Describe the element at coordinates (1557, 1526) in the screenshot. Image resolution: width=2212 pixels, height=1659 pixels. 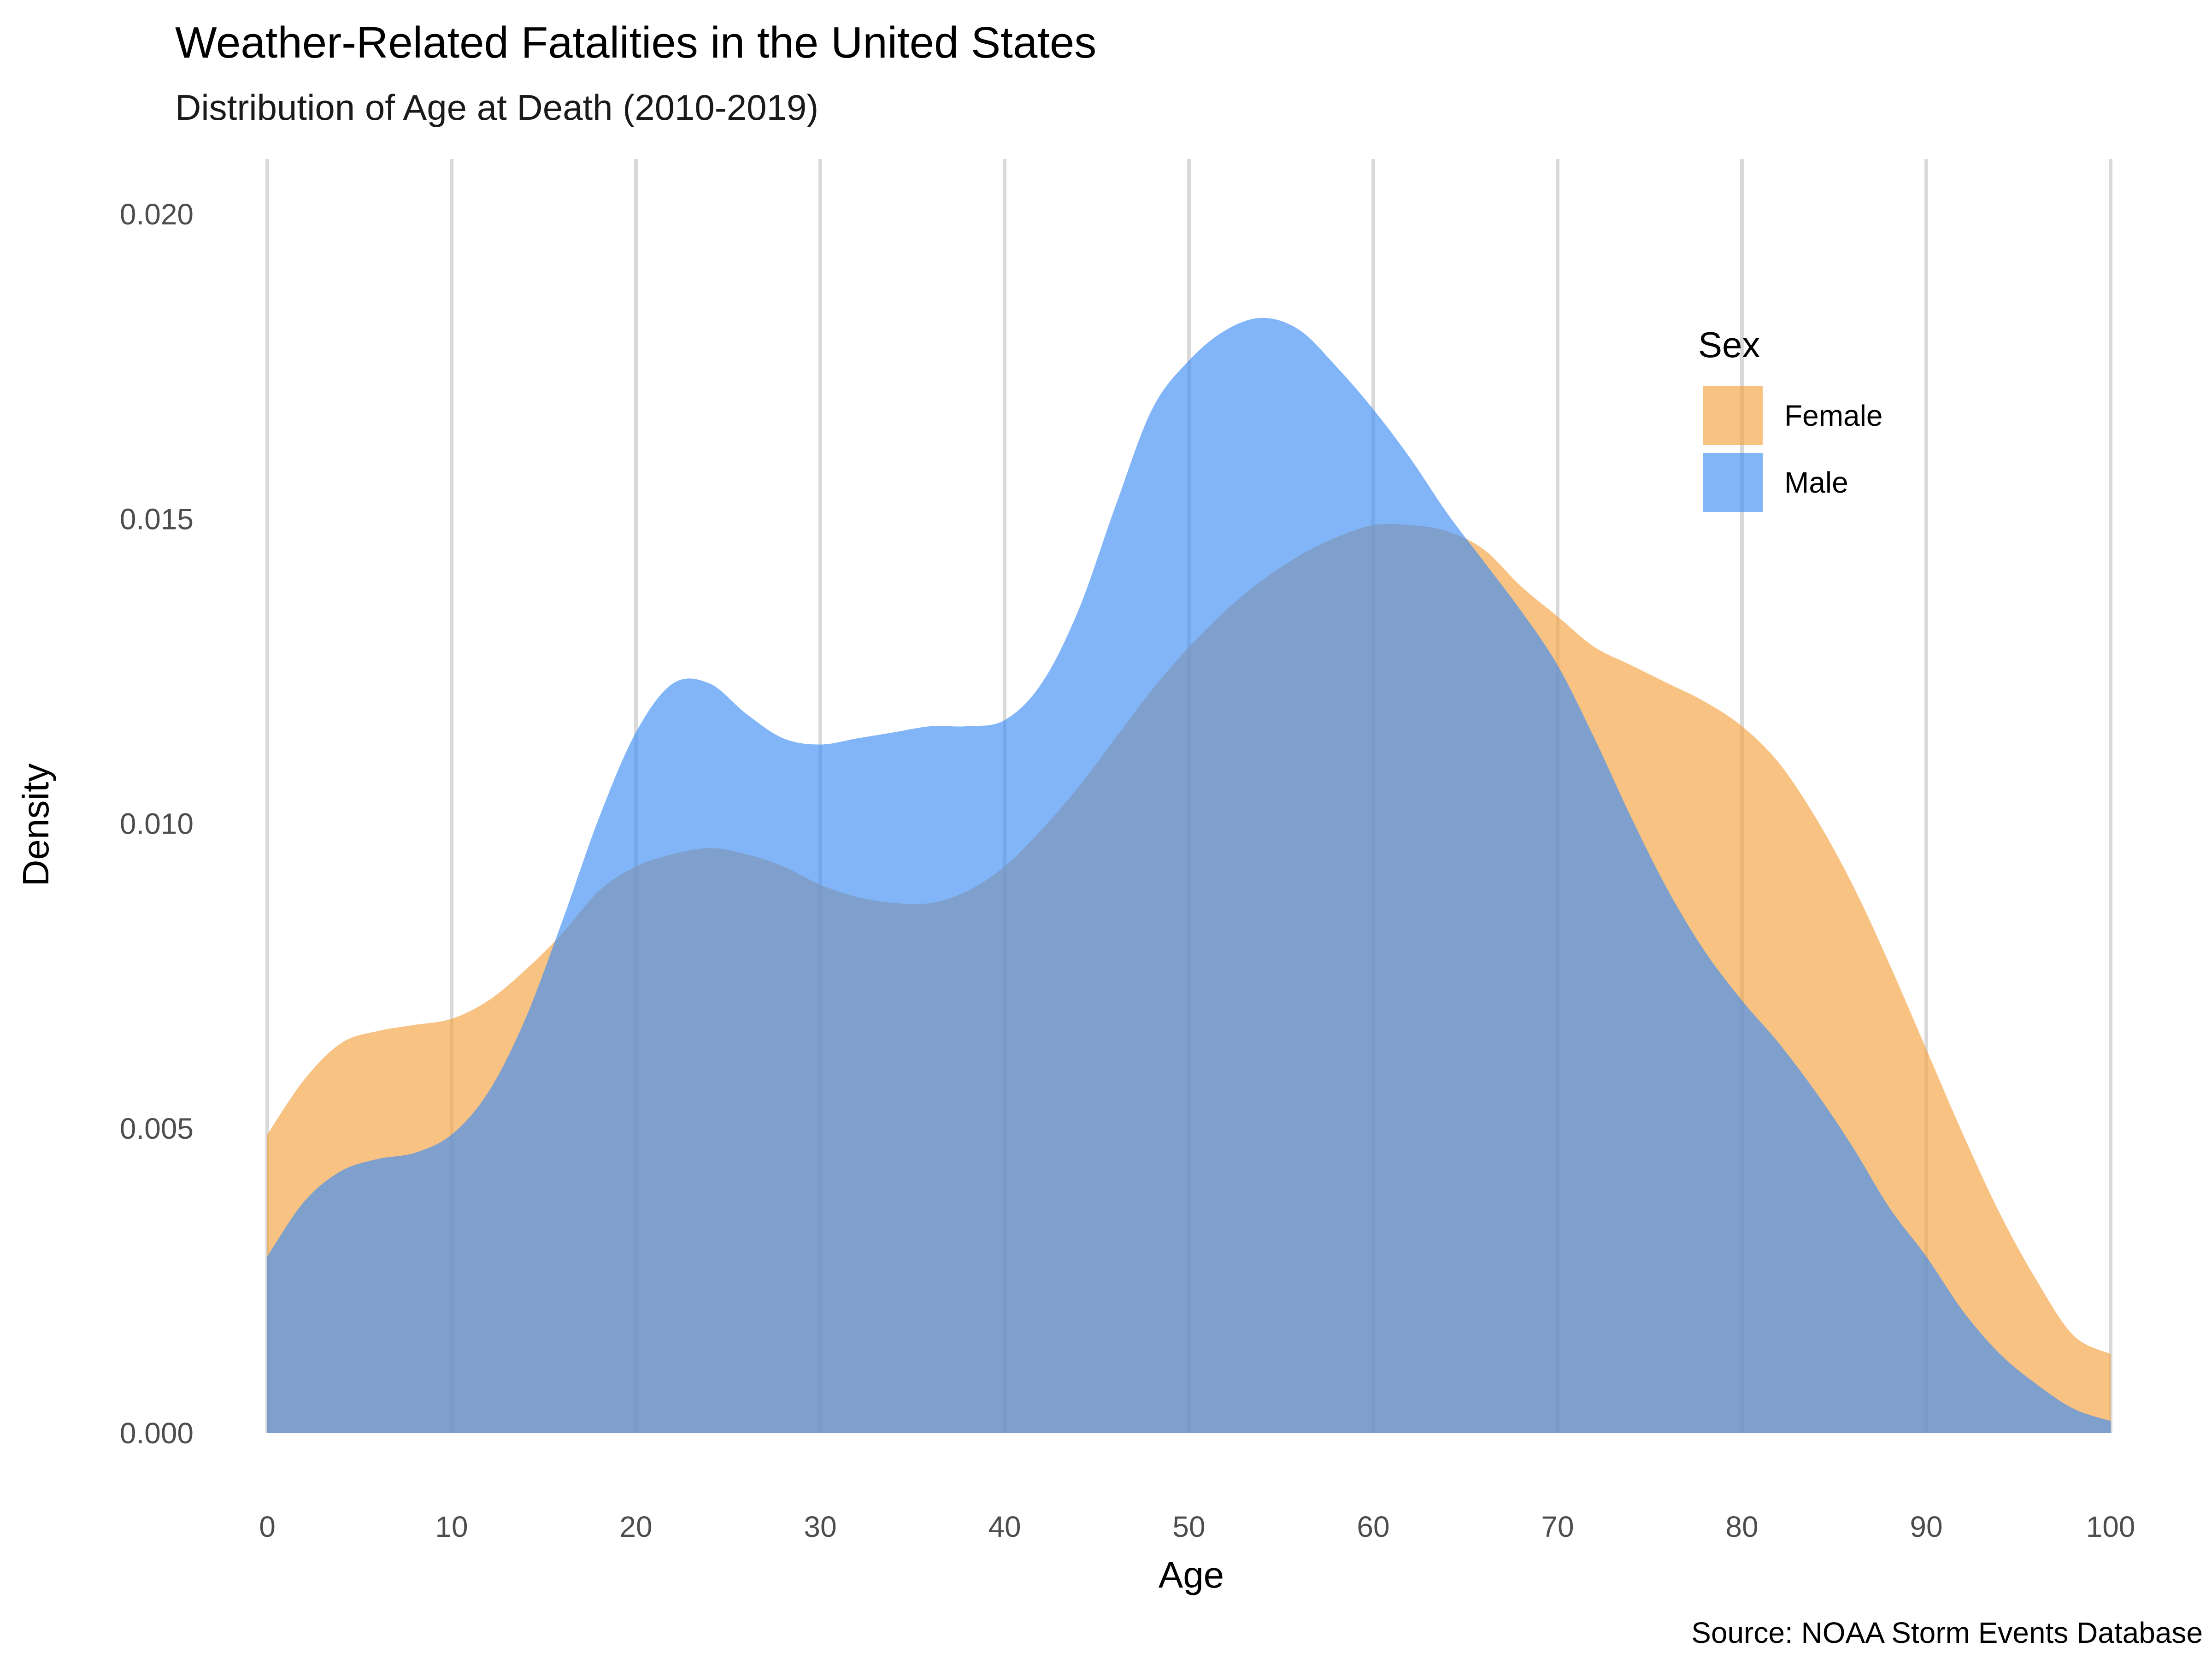
I see `x-tick-label-70: 70` at that location.